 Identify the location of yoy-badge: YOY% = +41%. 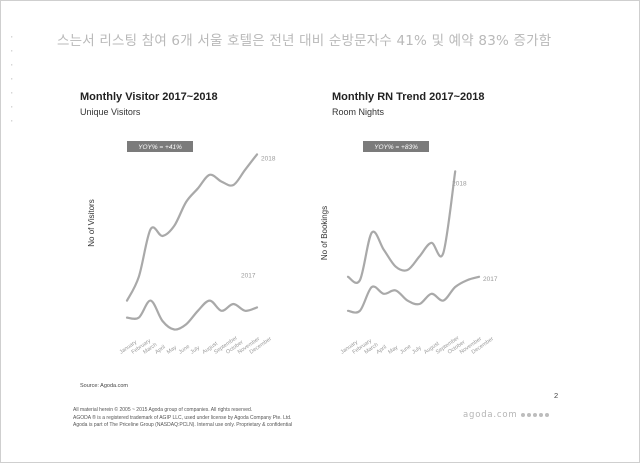
(160, 146).